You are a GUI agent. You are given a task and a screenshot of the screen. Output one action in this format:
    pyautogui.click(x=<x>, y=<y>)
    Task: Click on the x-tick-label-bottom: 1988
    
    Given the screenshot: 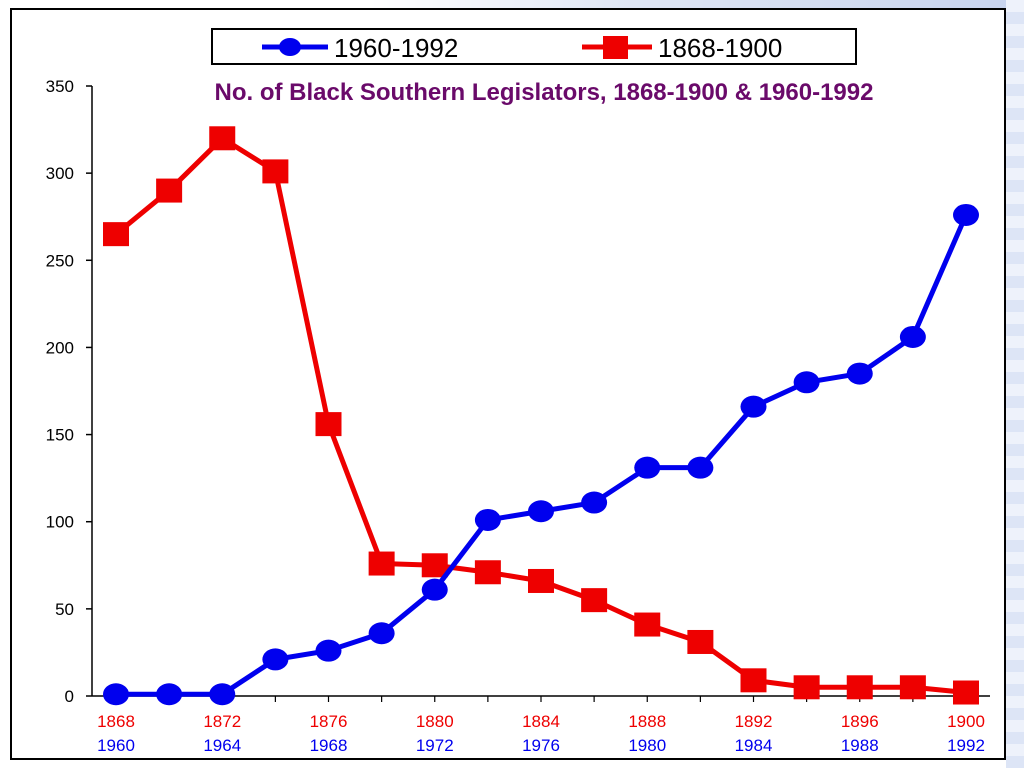 What is the action you would take?
    pyautogui.click(x=860, y=745)
    